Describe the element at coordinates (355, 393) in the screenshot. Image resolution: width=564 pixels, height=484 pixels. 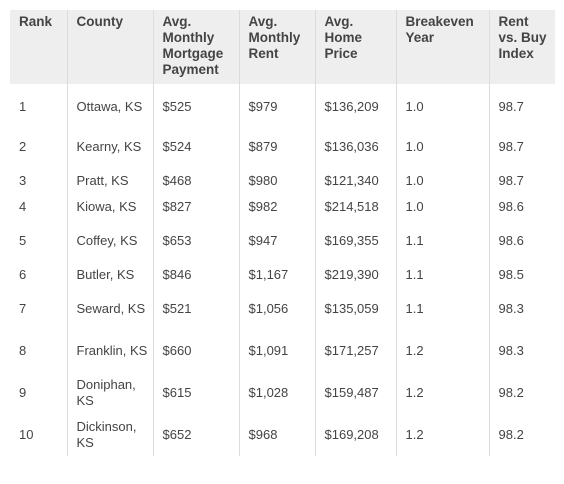
I see `home-price-cell: $159,487` at that location.